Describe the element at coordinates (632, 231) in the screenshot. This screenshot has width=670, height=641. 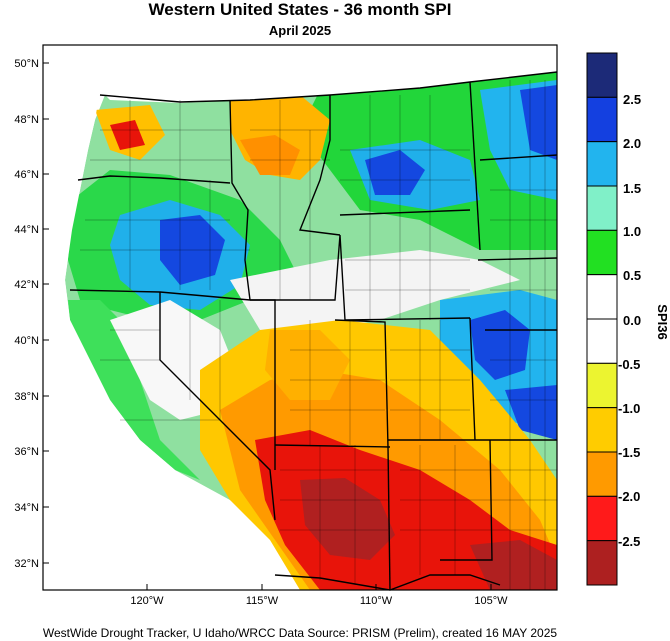
I see `colorbar-label: 1.0` at that location.